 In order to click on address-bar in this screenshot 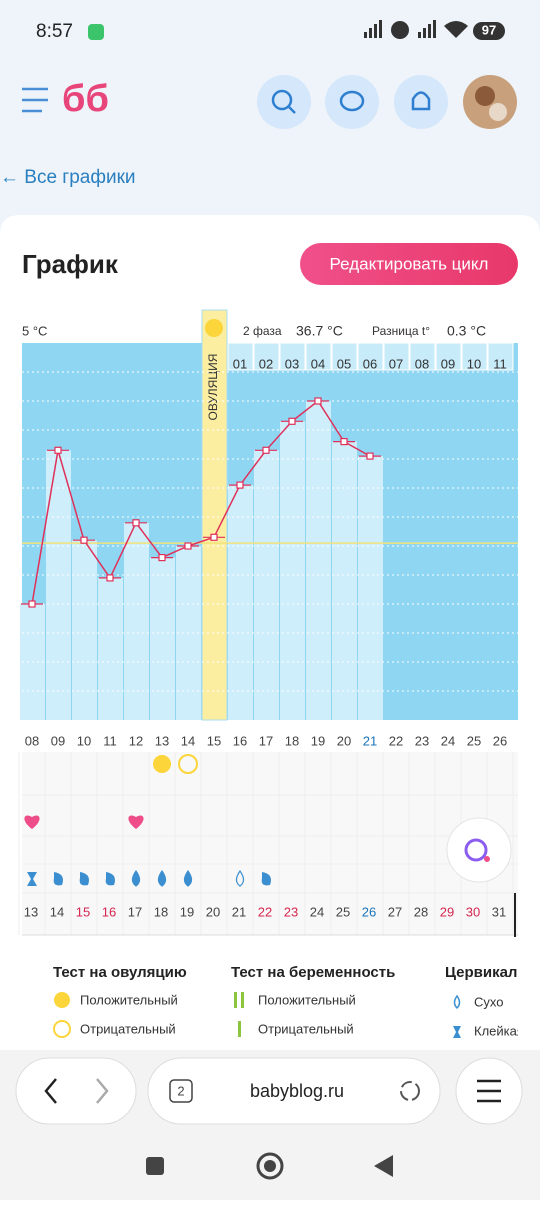, I will do `click(294, 1091)`.